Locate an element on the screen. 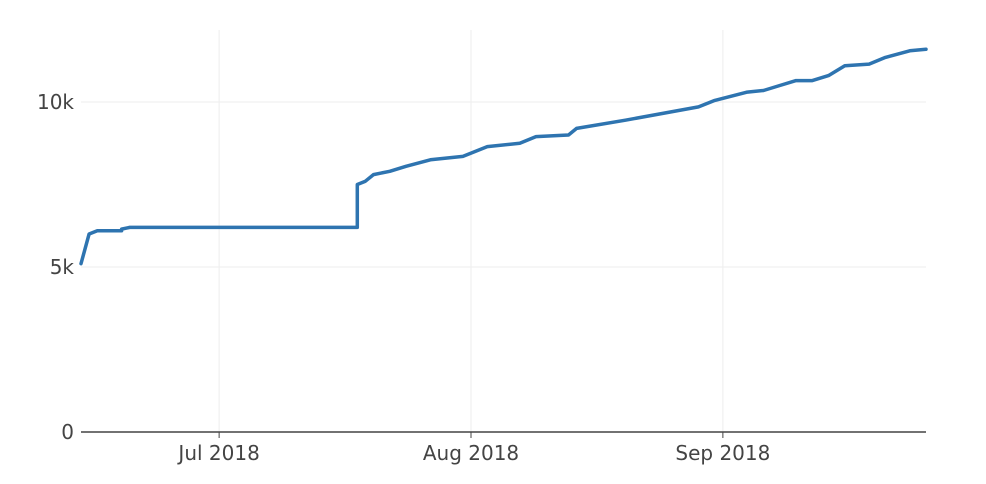 The height and width of the screenshot is (484, 986). x-tick-label: Jul 2018 is located at coordinates (217, 453).